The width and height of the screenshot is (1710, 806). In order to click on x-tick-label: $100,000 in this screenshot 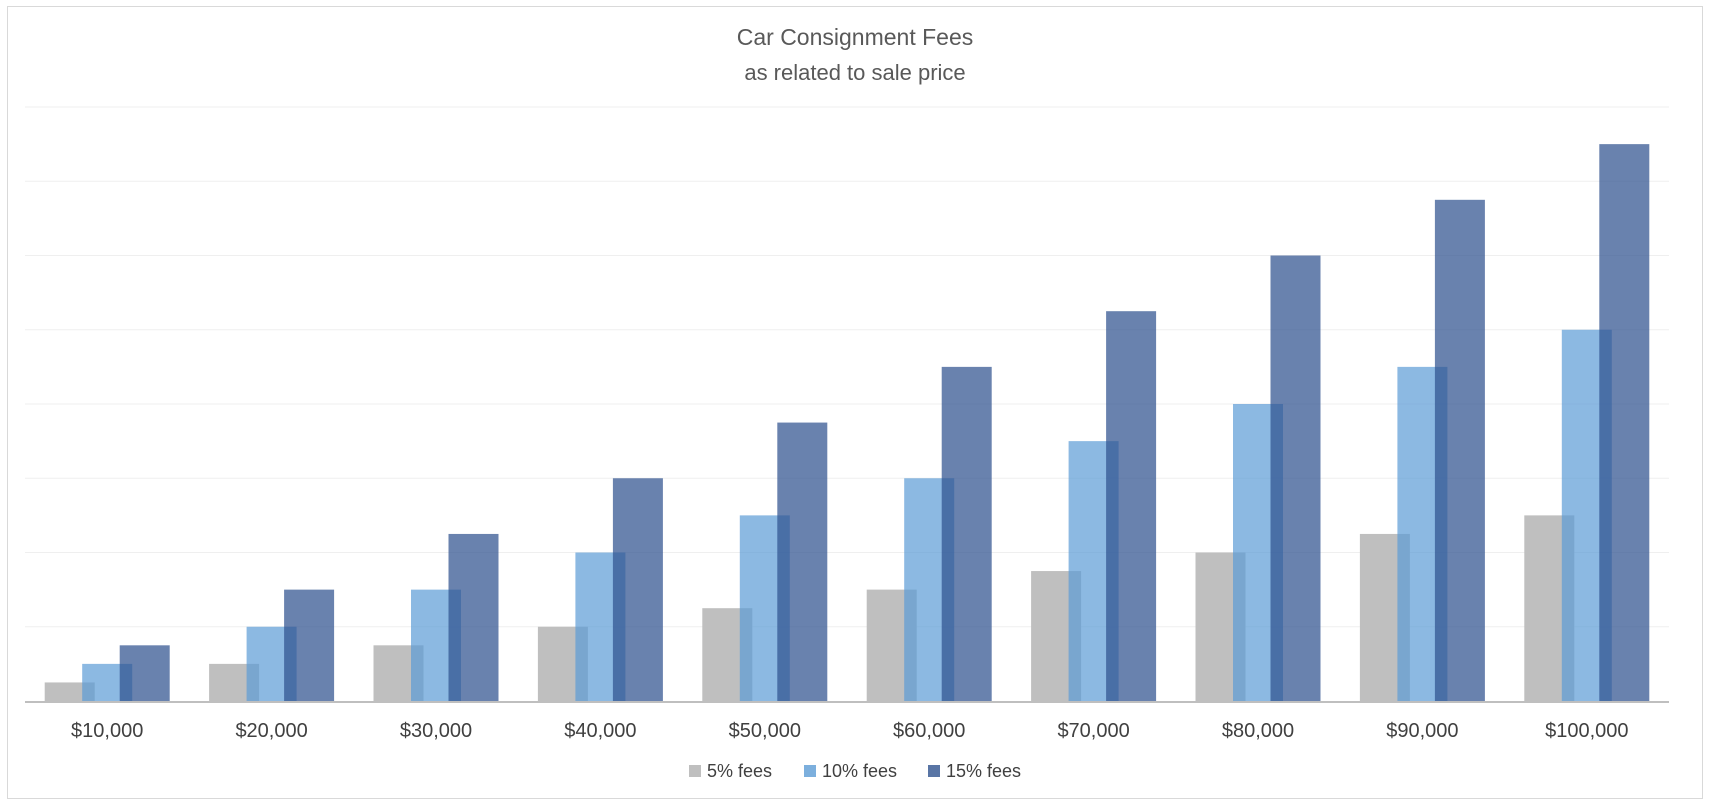, I will do `click(1586, 731)`.